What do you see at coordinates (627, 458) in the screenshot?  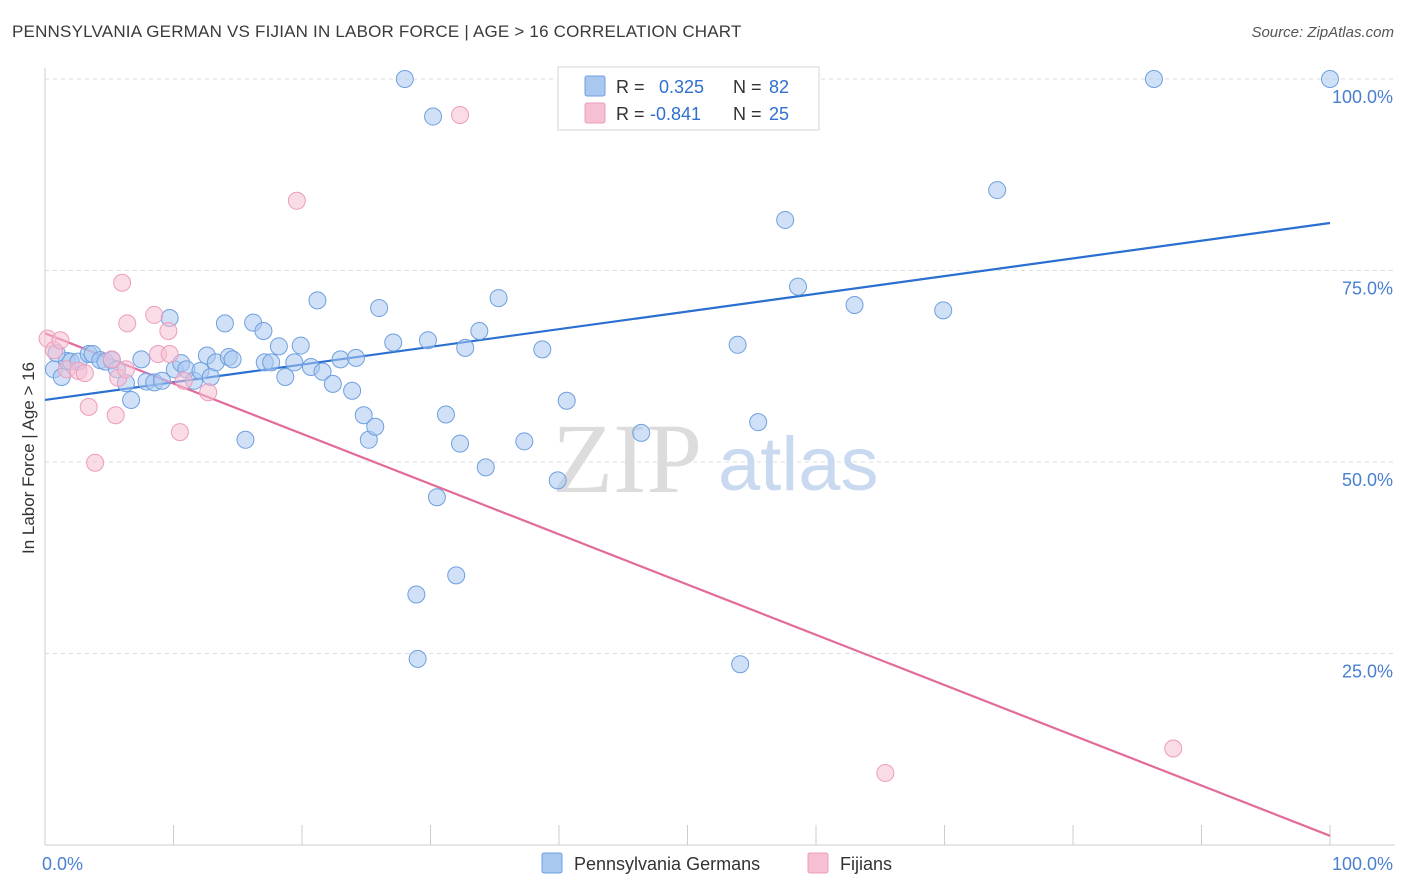 I see `watermark-zip: ZIP` at bounding box center [627, 458].